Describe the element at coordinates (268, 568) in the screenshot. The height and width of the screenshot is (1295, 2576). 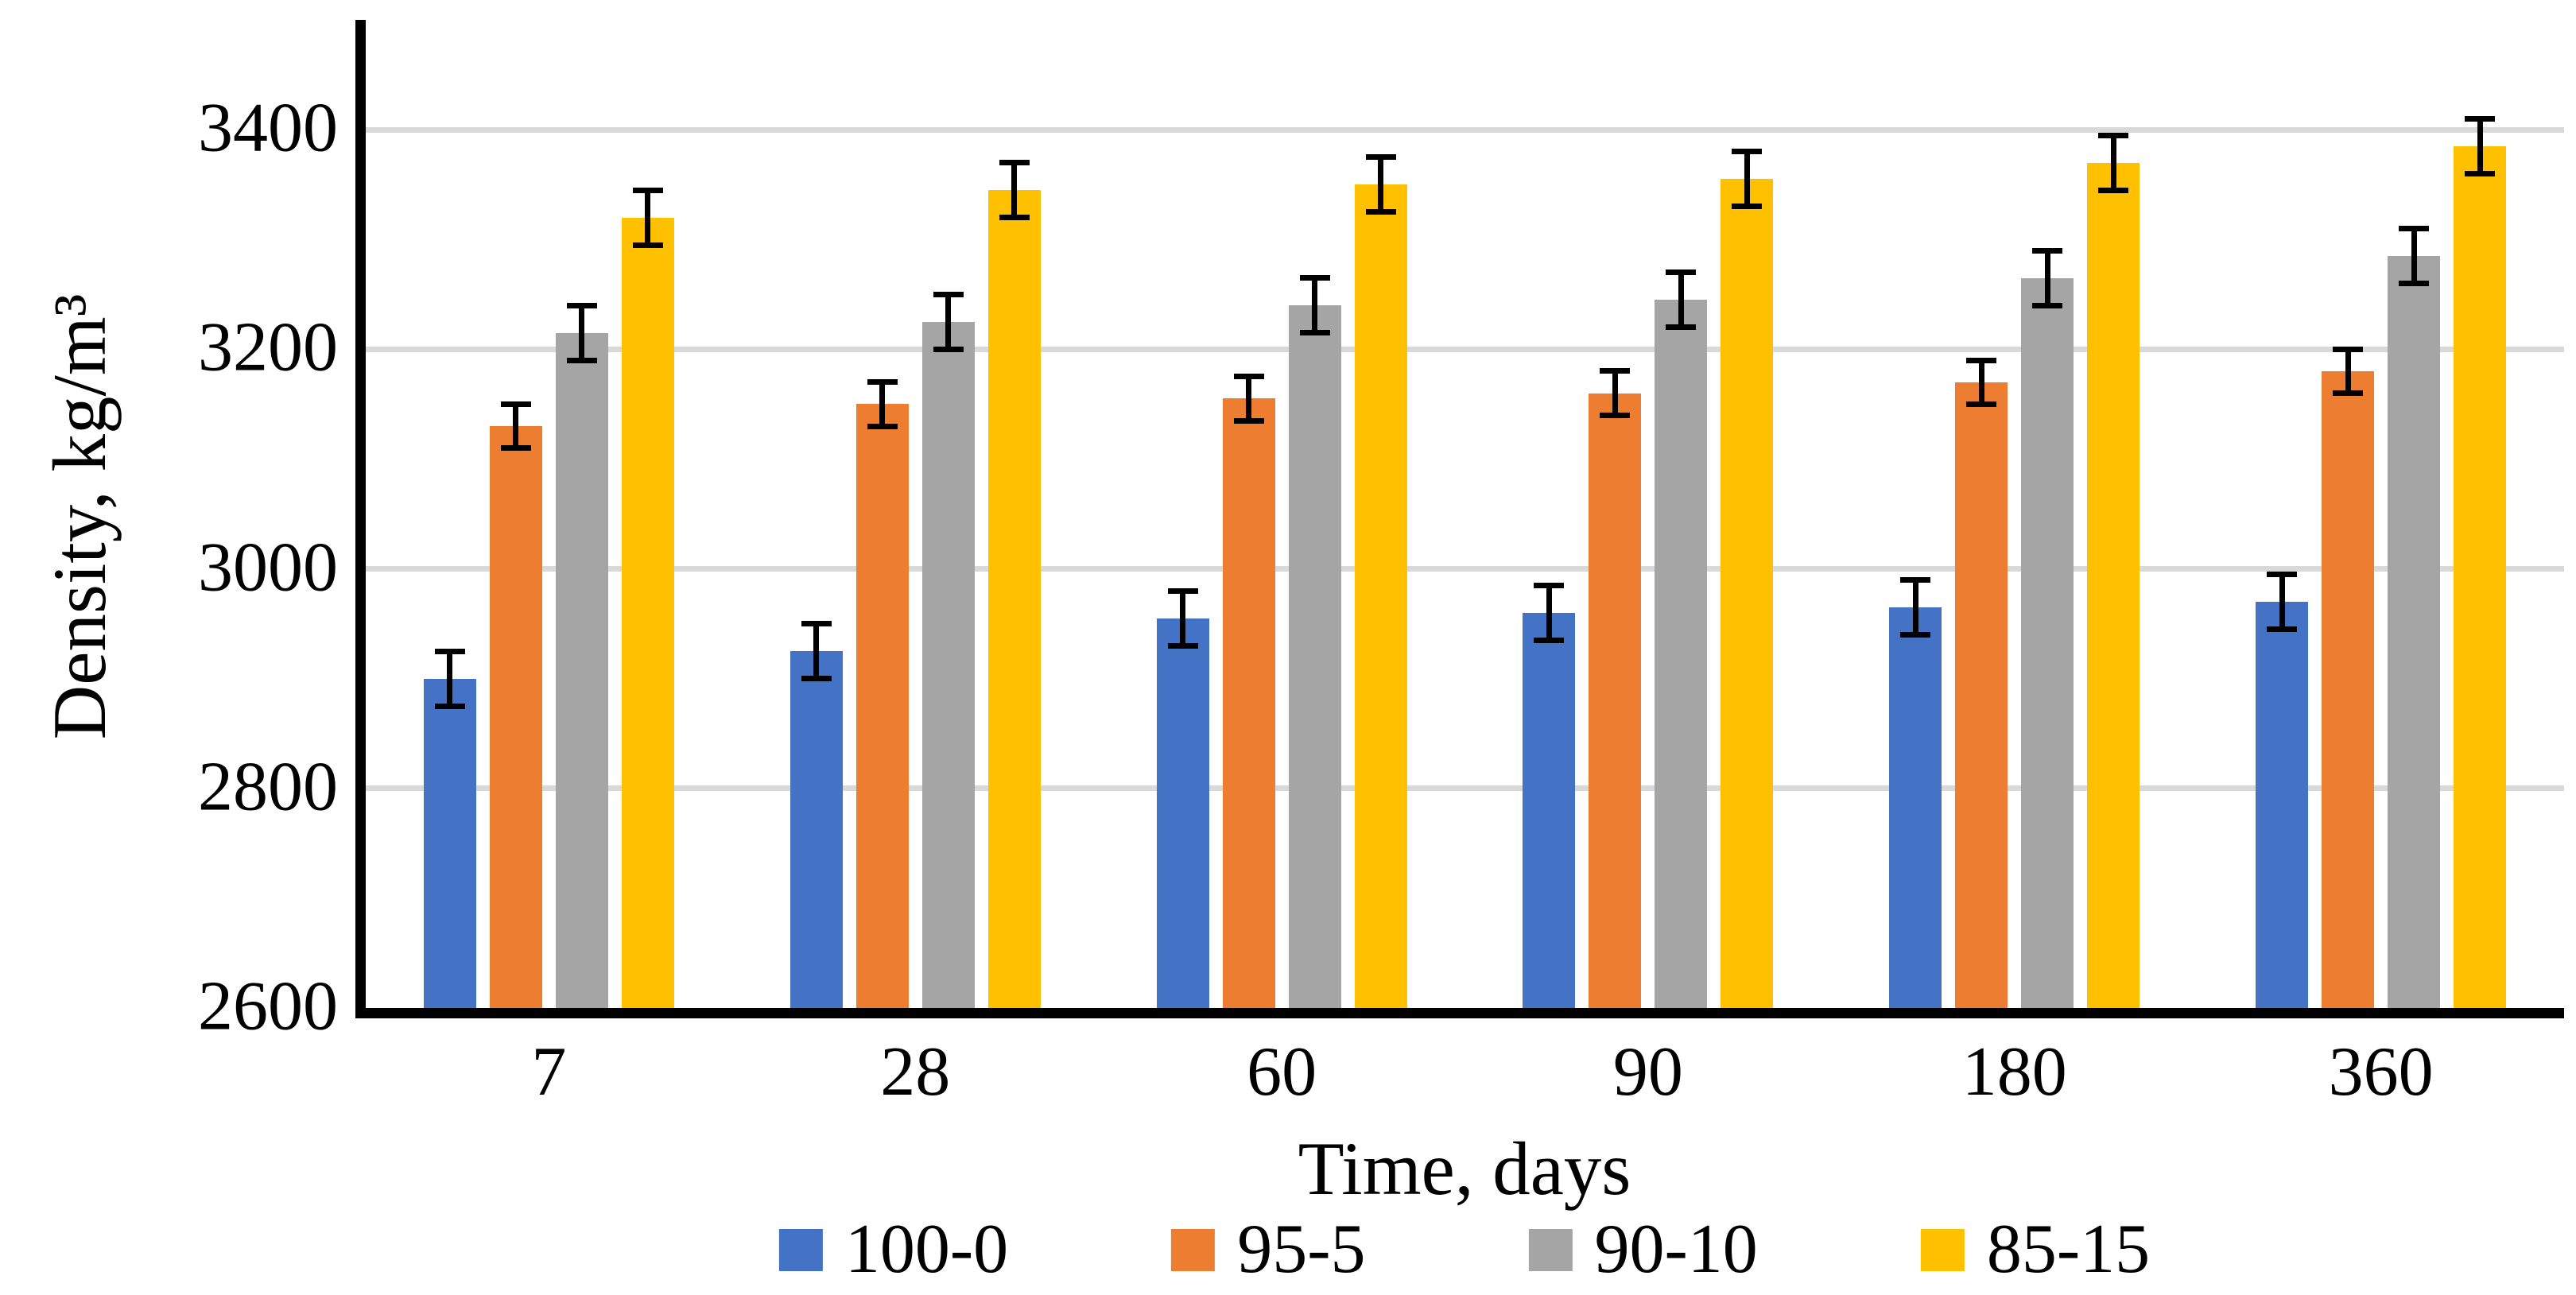
I see `y-tick-label: 3000` at that location.